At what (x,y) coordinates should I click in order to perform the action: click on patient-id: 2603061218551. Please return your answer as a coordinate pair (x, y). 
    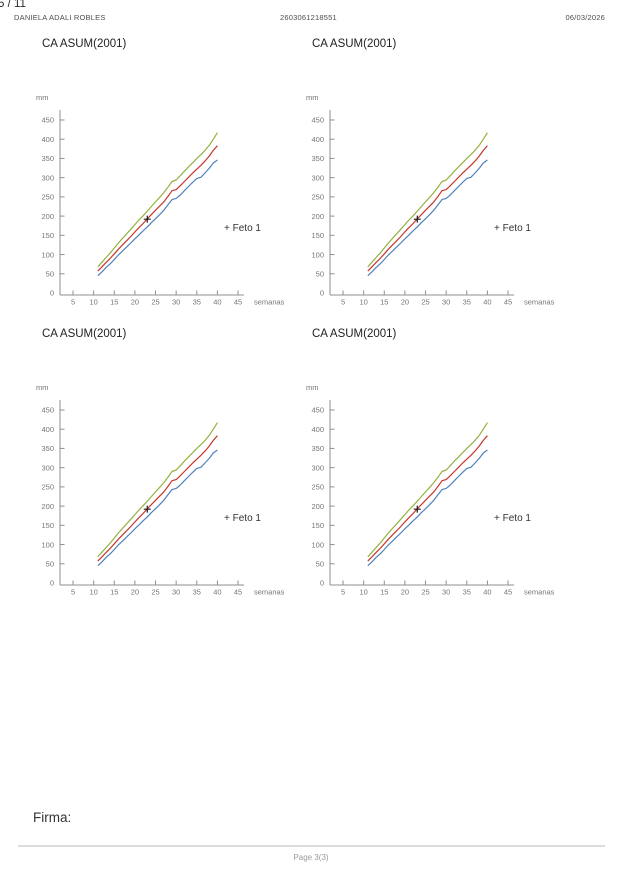
    Looking at the image, I should click on (308, 17).